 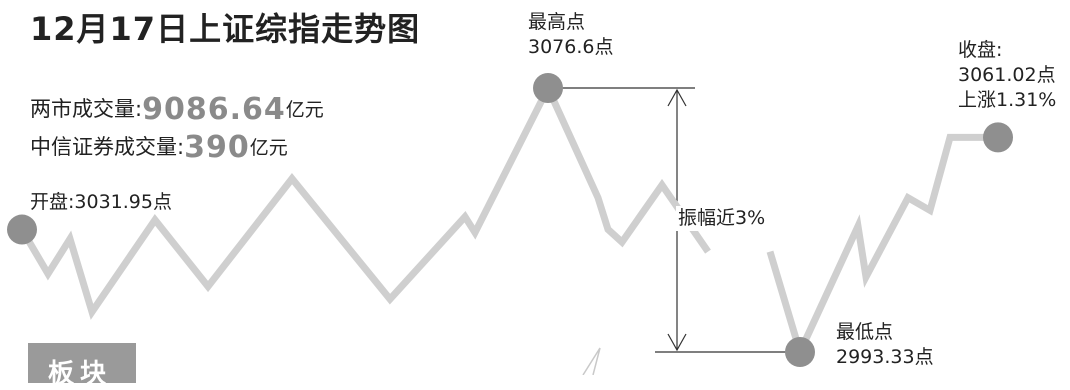 I want to click on total-volume-value: 9086.64, so click(x=214, y=109).